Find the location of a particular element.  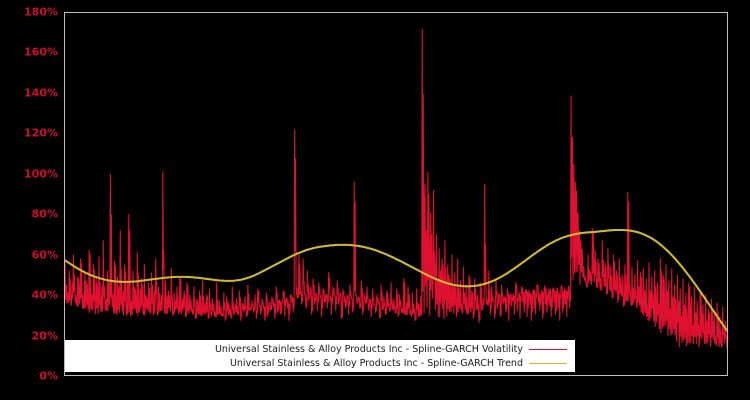

y-axis-label: 60% is located at coordinates (44, 255).